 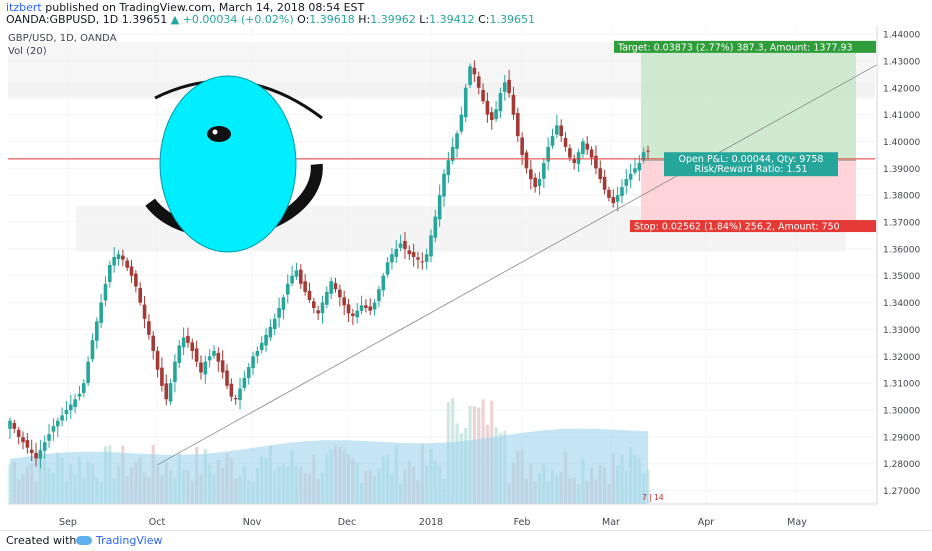 I want to click on tradingview-link: TradingView, so click(x=119, y=540).